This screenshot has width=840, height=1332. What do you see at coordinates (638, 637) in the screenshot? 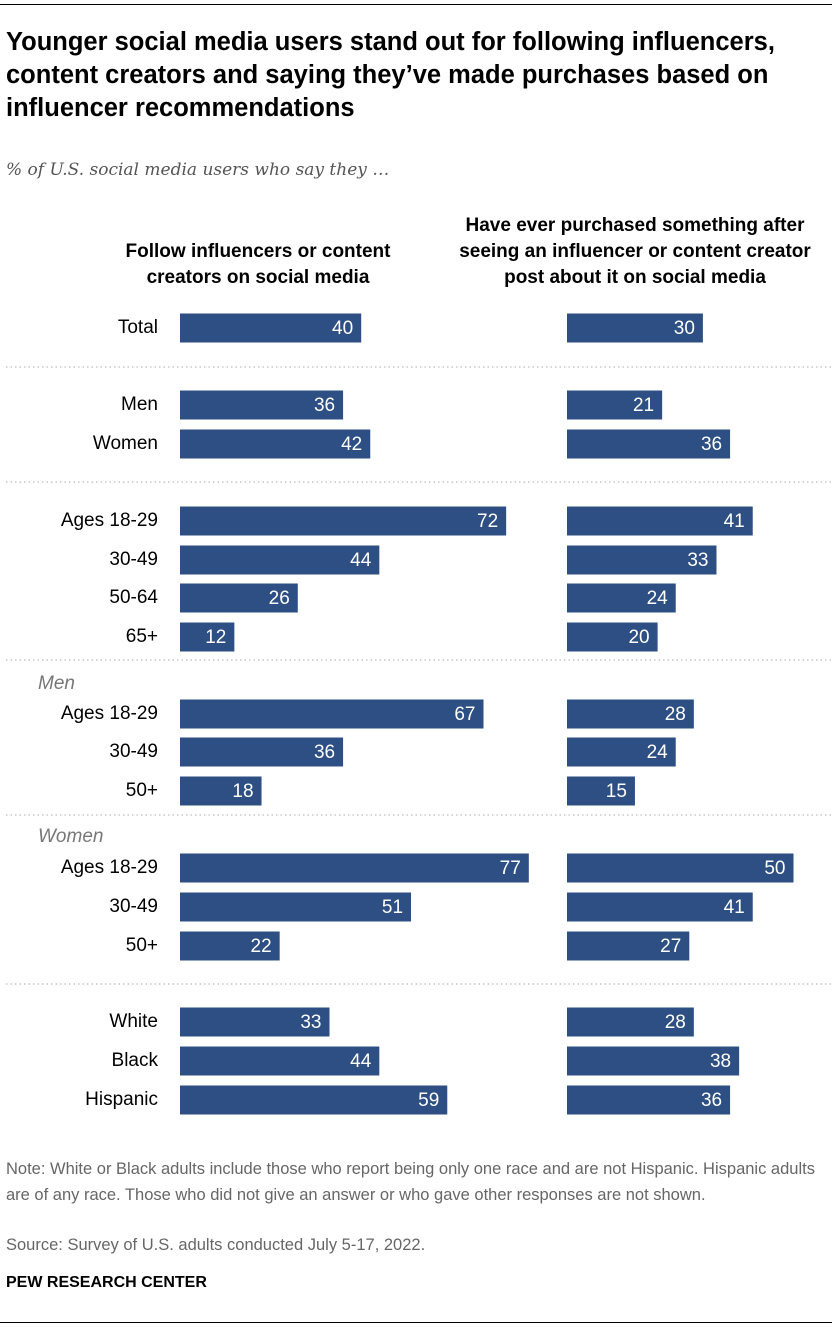
I see `value-label: 20` at bounding box center [638, 637].